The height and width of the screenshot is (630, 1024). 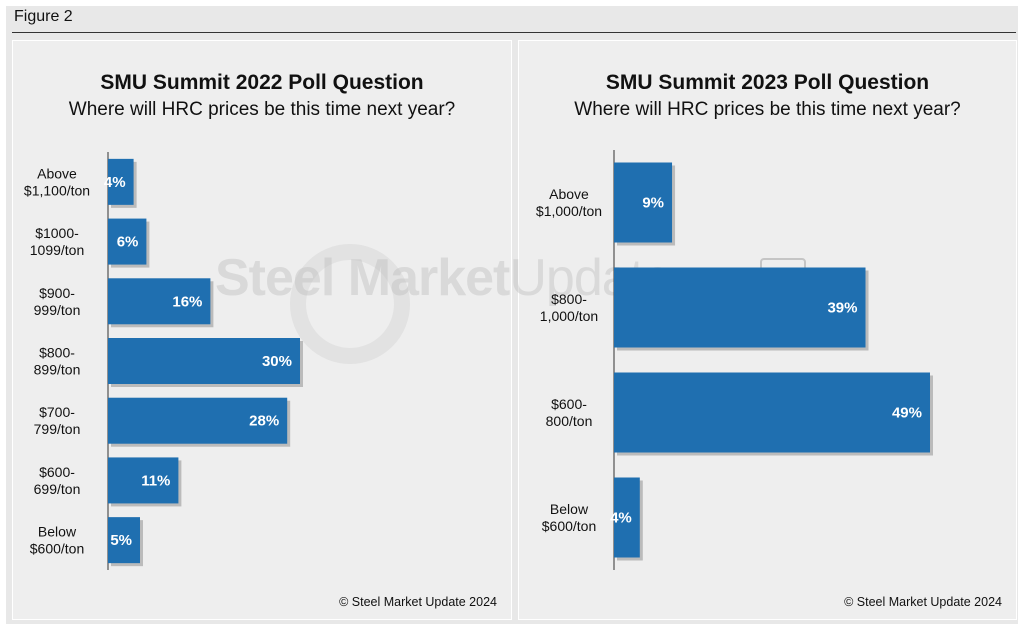 What do you see at coordinates (264, 421) in the screenshot?
I see `bar-value-label: 28%` at bounding box center [264, 421].